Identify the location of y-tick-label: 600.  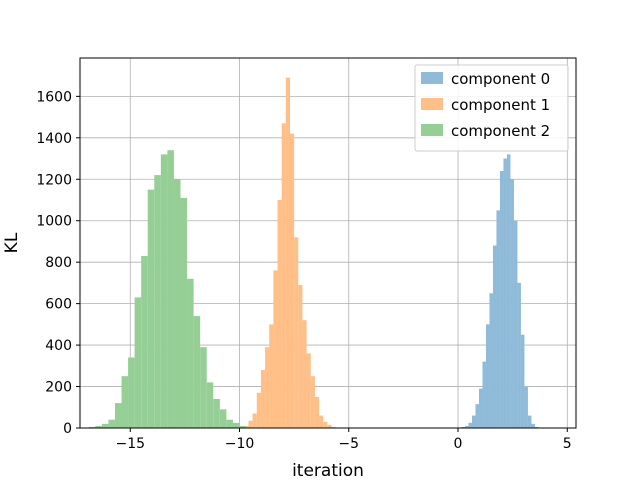
(58, 305).